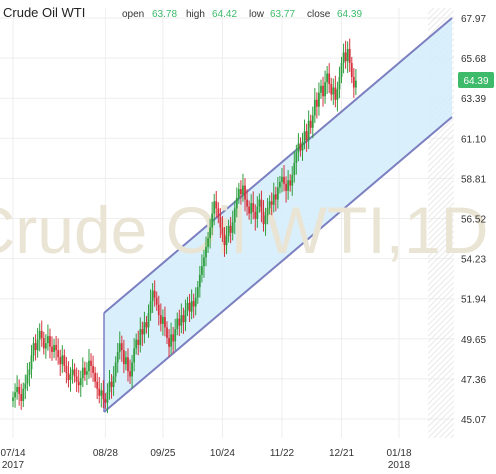  Describe the element at coordinates (195, 14) in the screenshot. I see `high-label: high` at that location.